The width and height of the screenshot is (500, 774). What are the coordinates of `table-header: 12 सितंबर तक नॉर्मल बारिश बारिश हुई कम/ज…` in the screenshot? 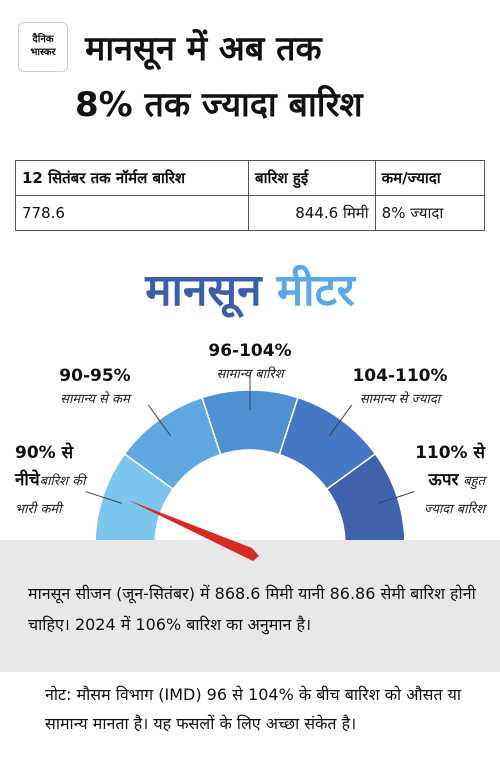 It's located at (250, 178).